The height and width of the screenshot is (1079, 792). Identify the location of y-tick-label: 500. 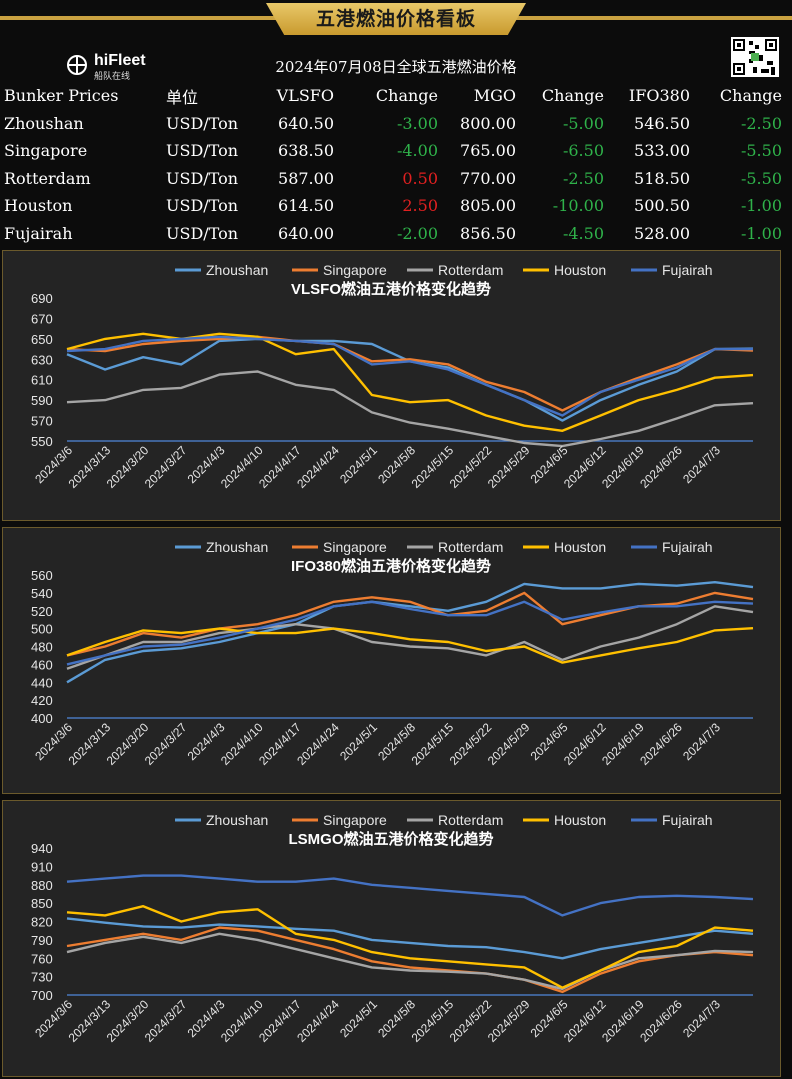
(42, 629).